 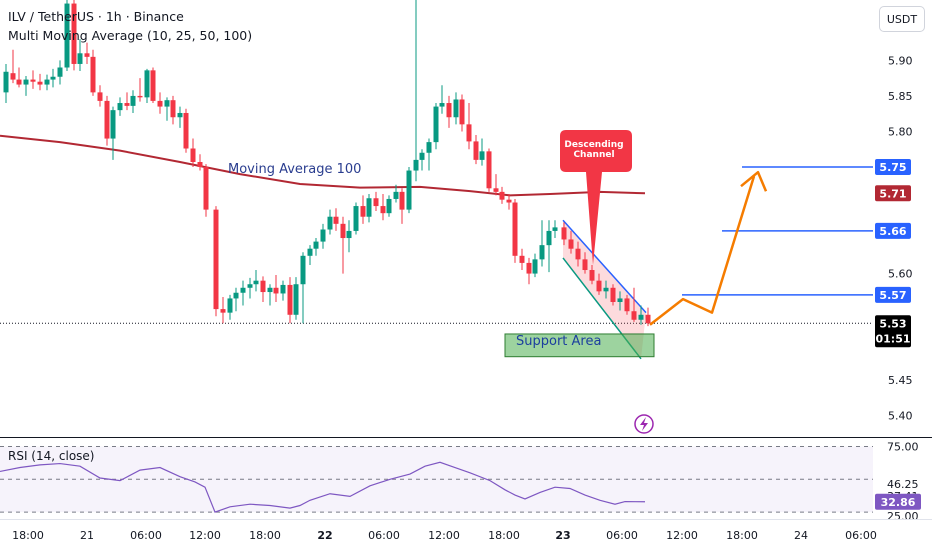 What do you see at coordinates (559, 341) in the screenshot?
I see `support-area-label: Support Area` at bounding box center [559, 341].